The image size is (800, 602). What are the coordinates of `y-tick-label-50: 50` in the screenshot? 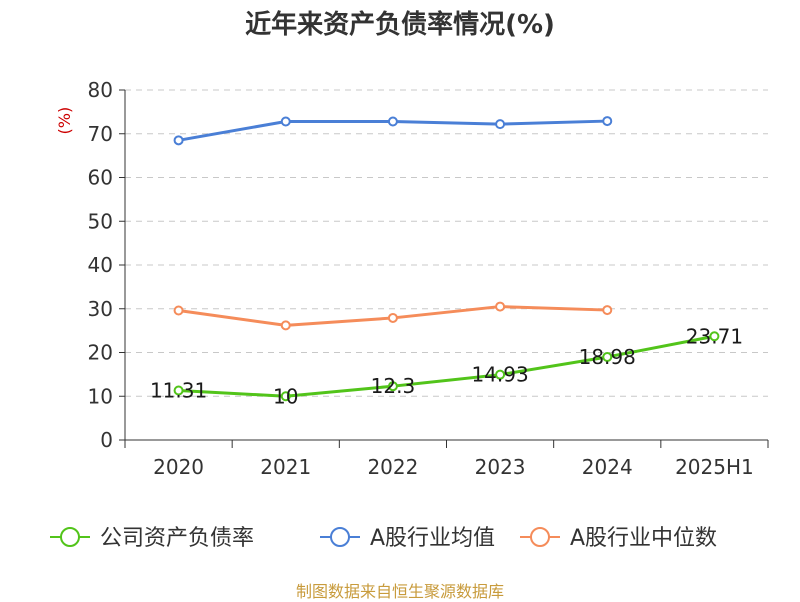 It's located at (100, 221).